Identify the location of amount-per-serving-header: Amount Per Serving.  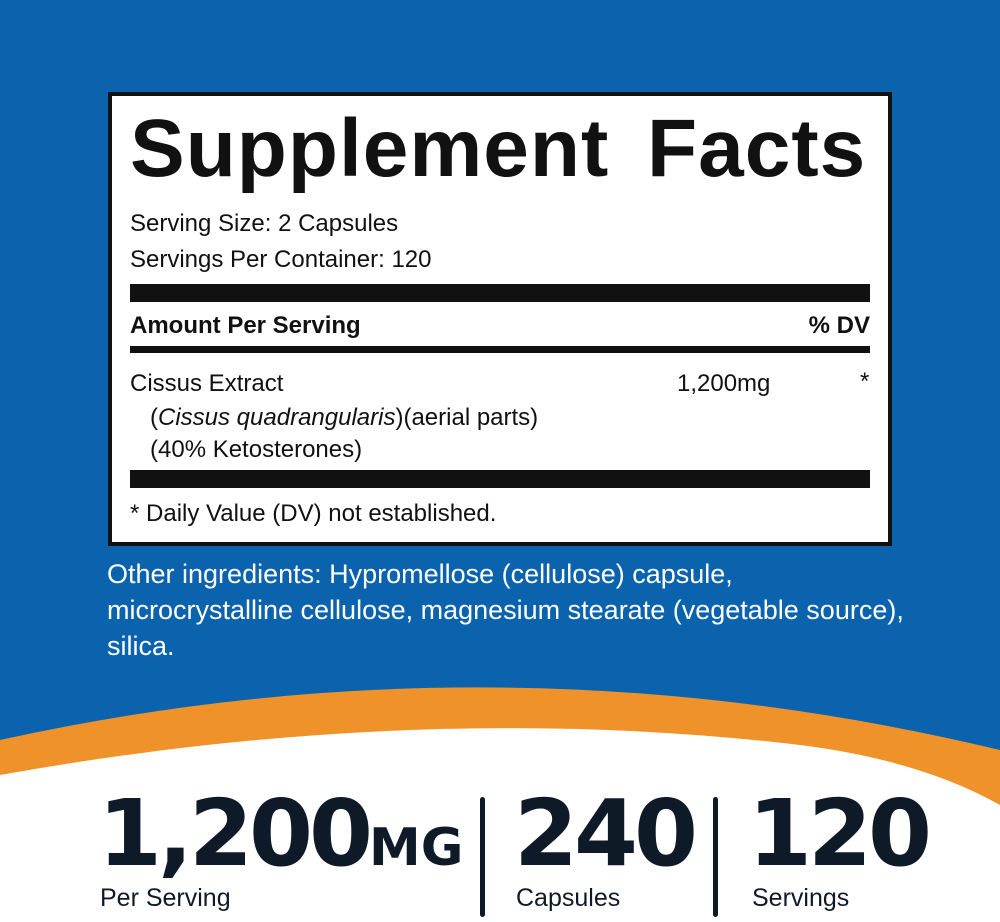
(245, 325).